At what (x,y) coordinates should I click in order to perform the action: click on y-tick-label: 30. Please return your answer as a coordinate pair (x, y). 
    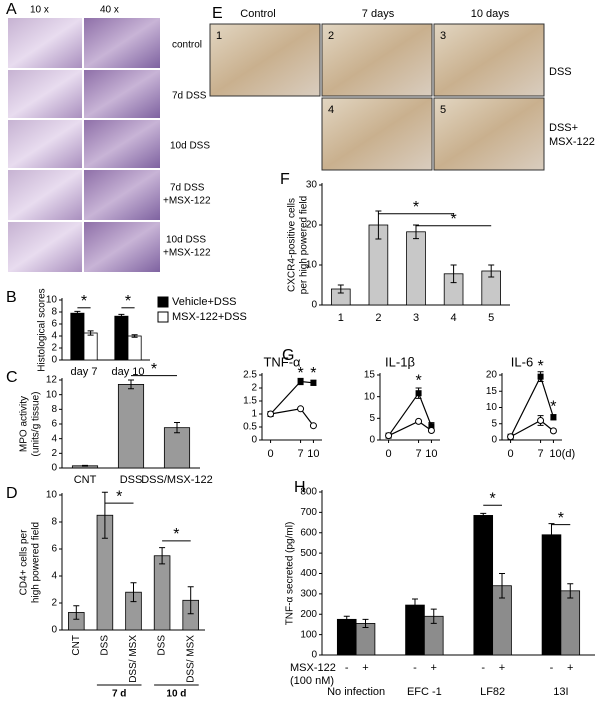
    Looking at the image, I should click on (312, 185).